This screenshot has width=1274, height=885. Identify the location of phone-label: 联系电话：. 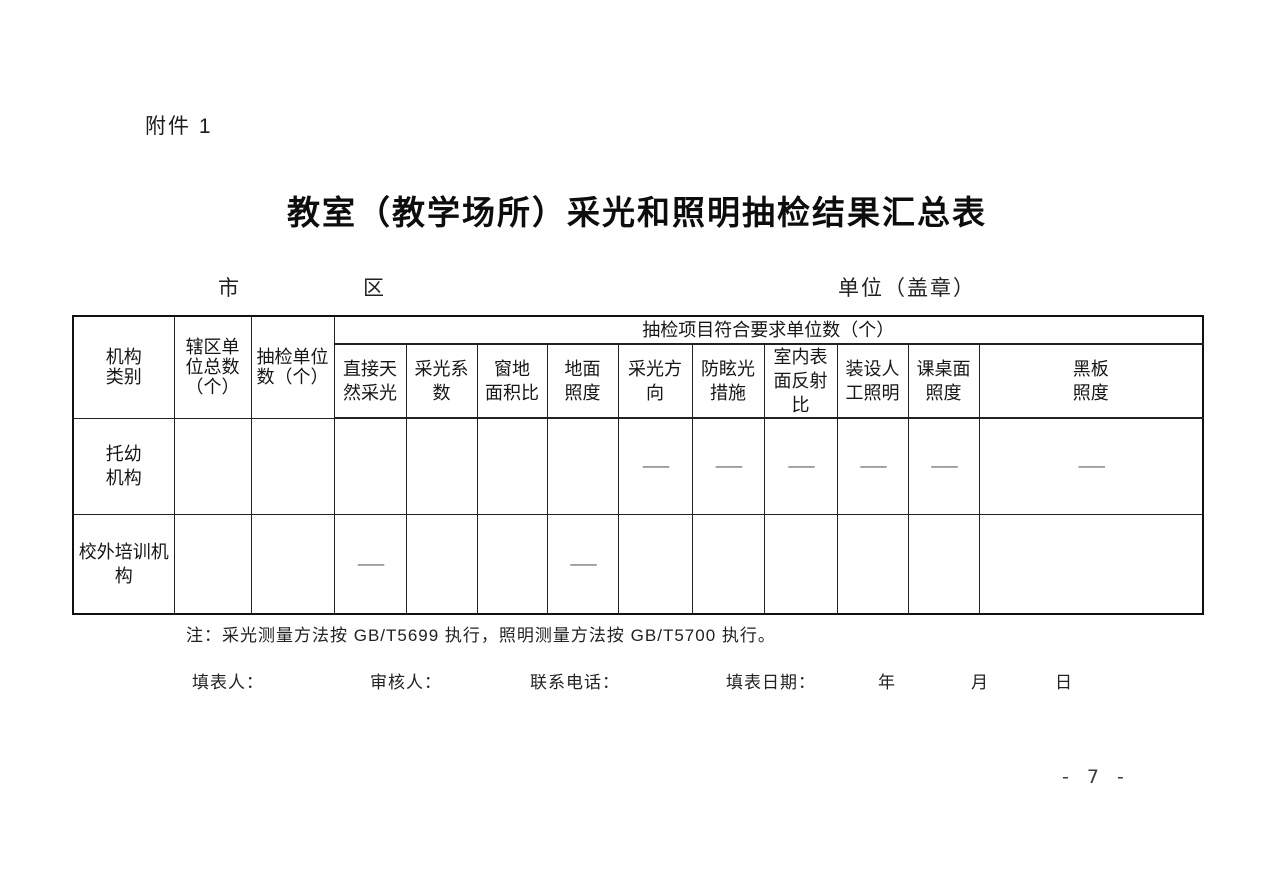
(575, 682).